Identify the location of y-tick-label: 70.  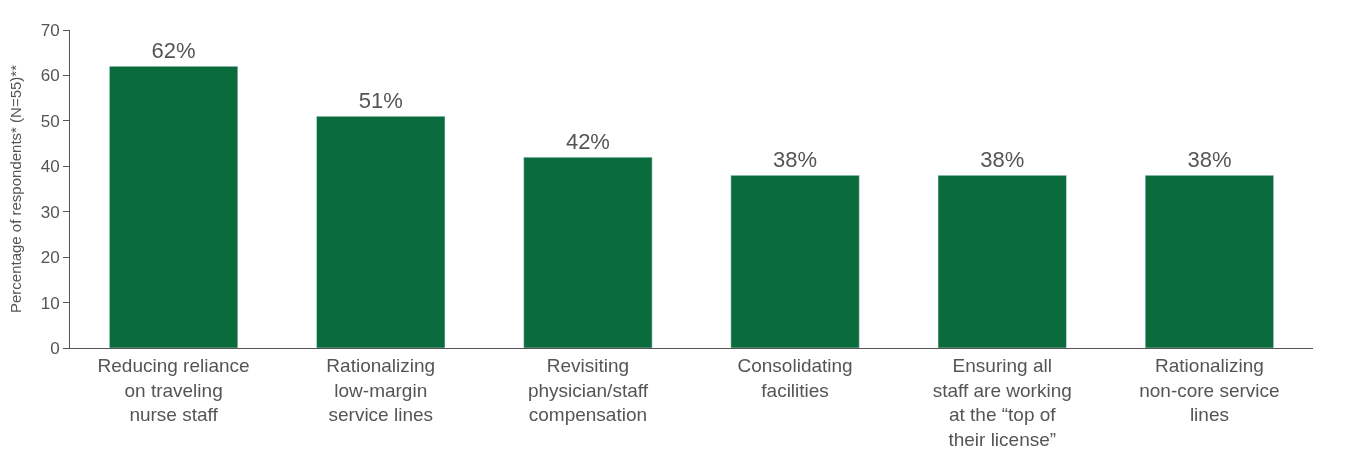
(50, 30).